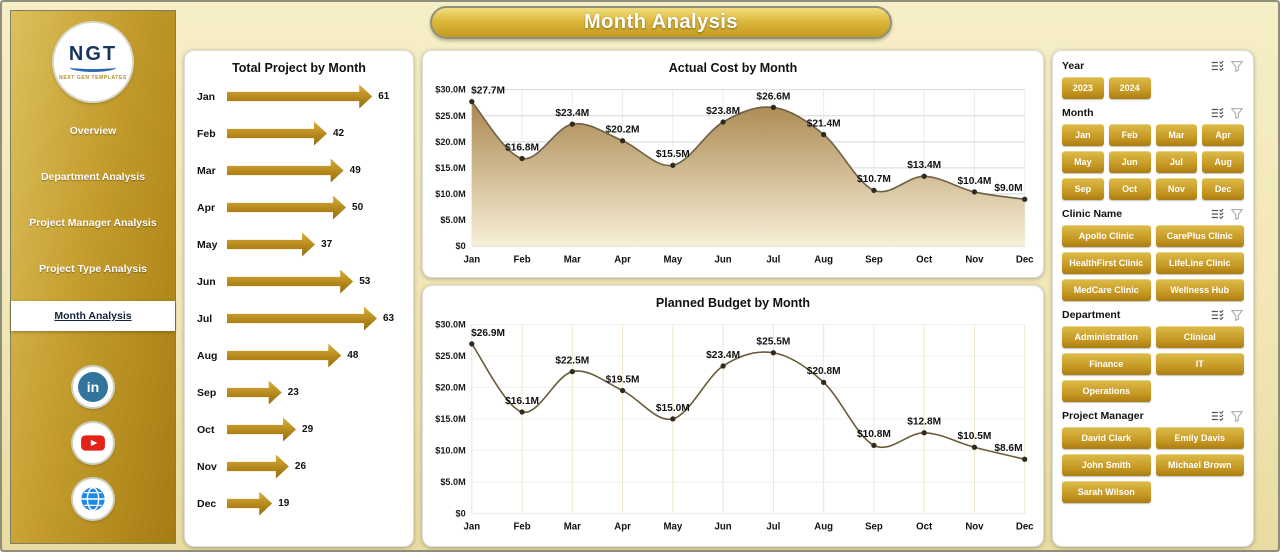 Image resolution: width=1280 pixels, height=552 pixels. Describe the element at coordinates (1199, 364) in the screenshot. I see `filter-option-it: IT` at that location.